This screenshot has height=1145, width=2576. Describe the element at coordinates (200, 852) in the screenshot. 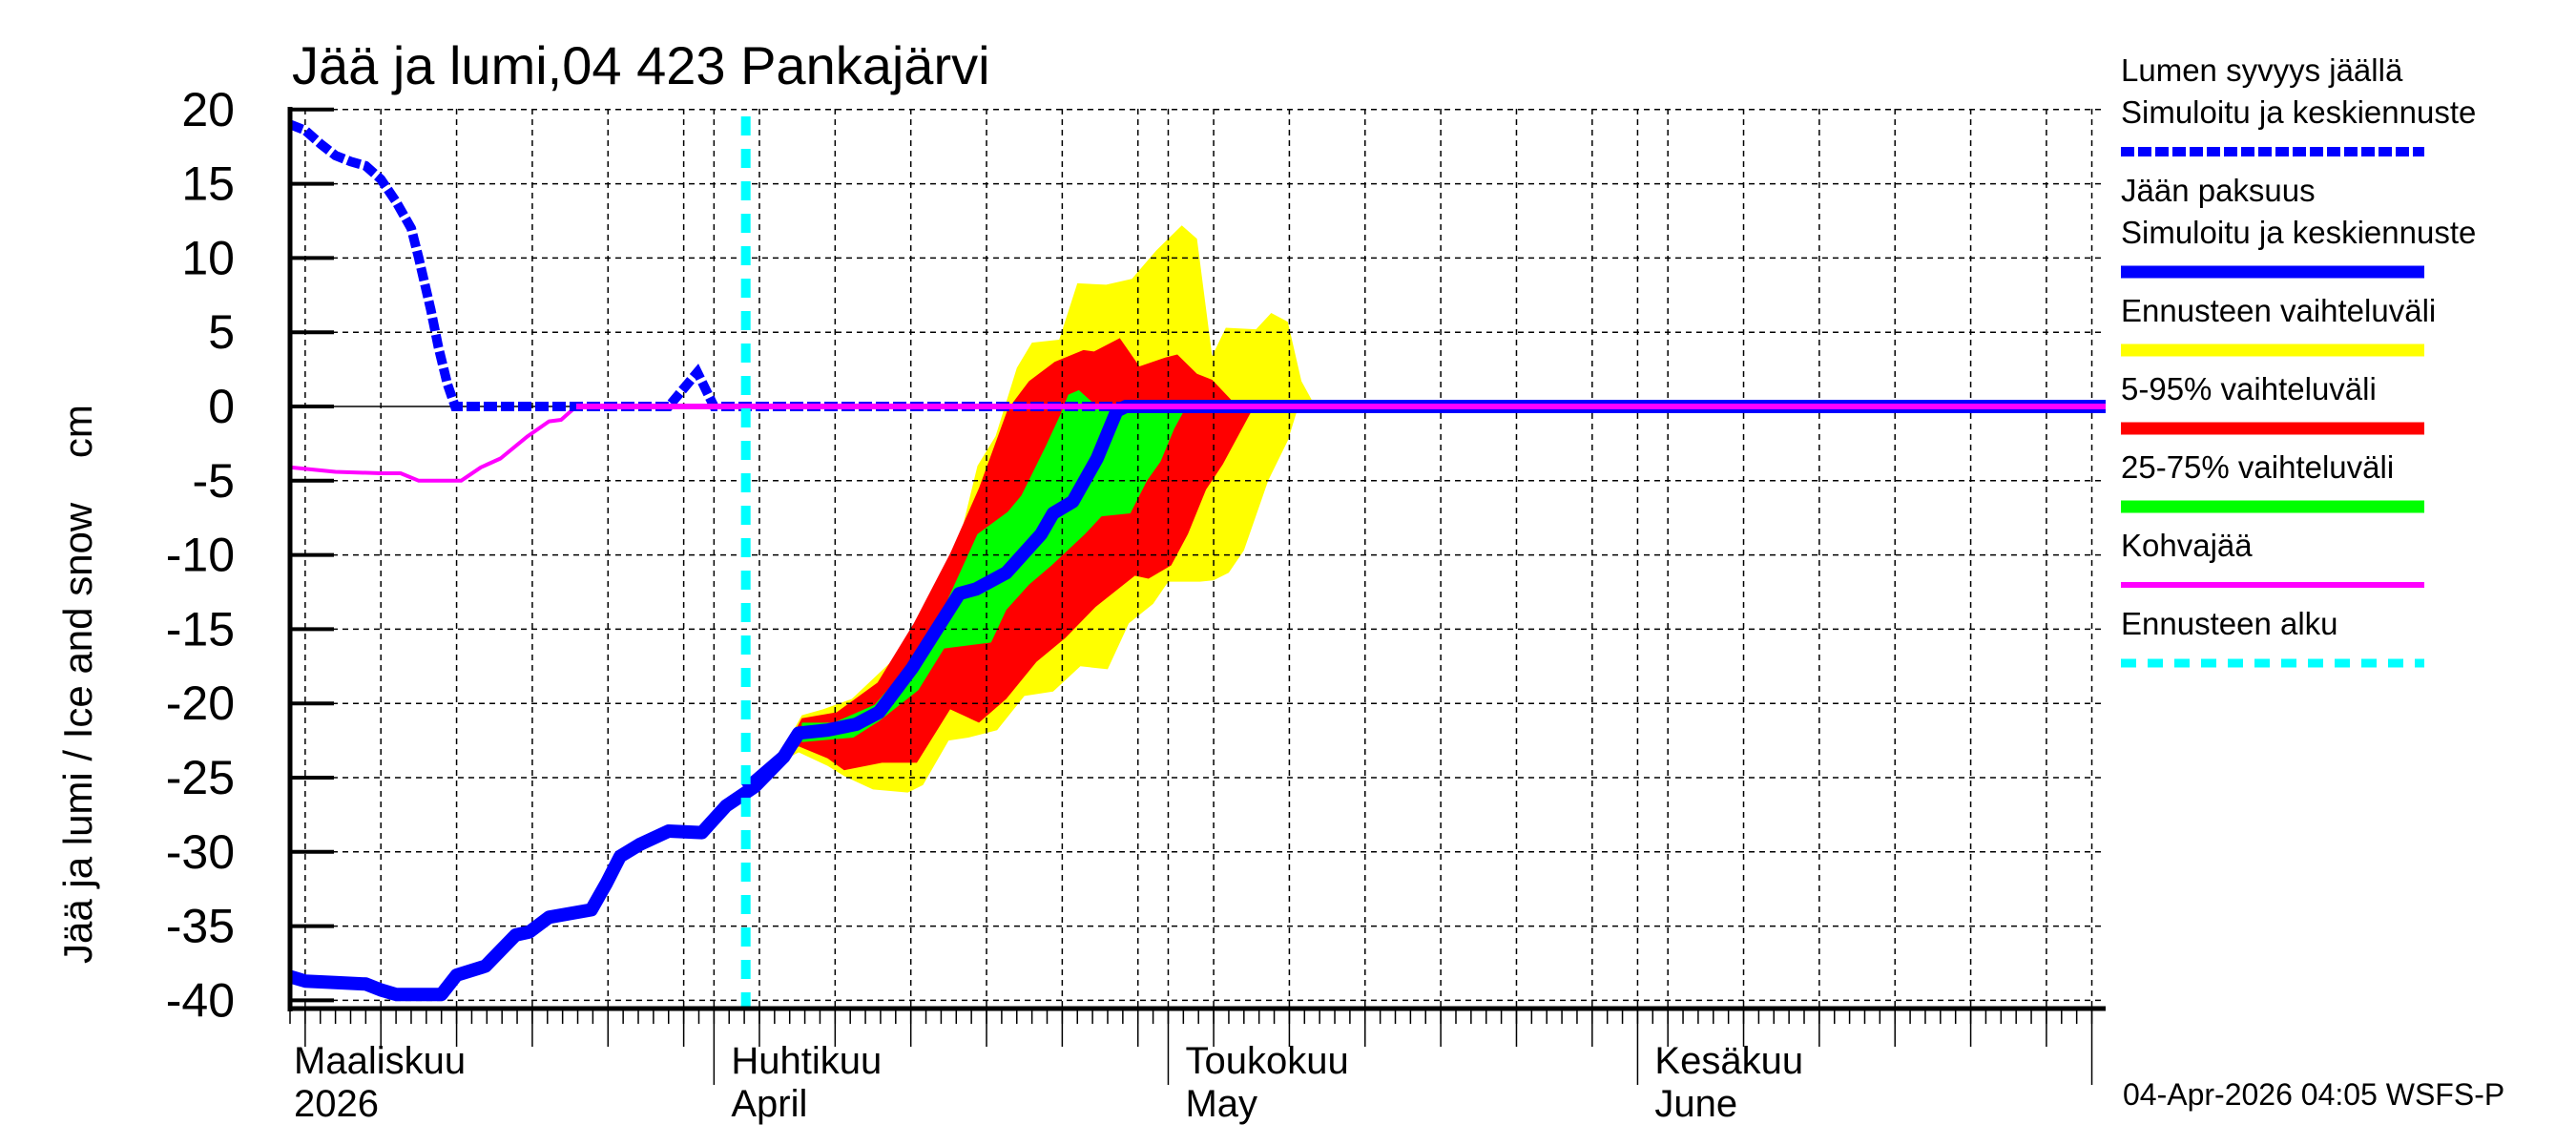

I see `y-tick-label: -30` at that location.